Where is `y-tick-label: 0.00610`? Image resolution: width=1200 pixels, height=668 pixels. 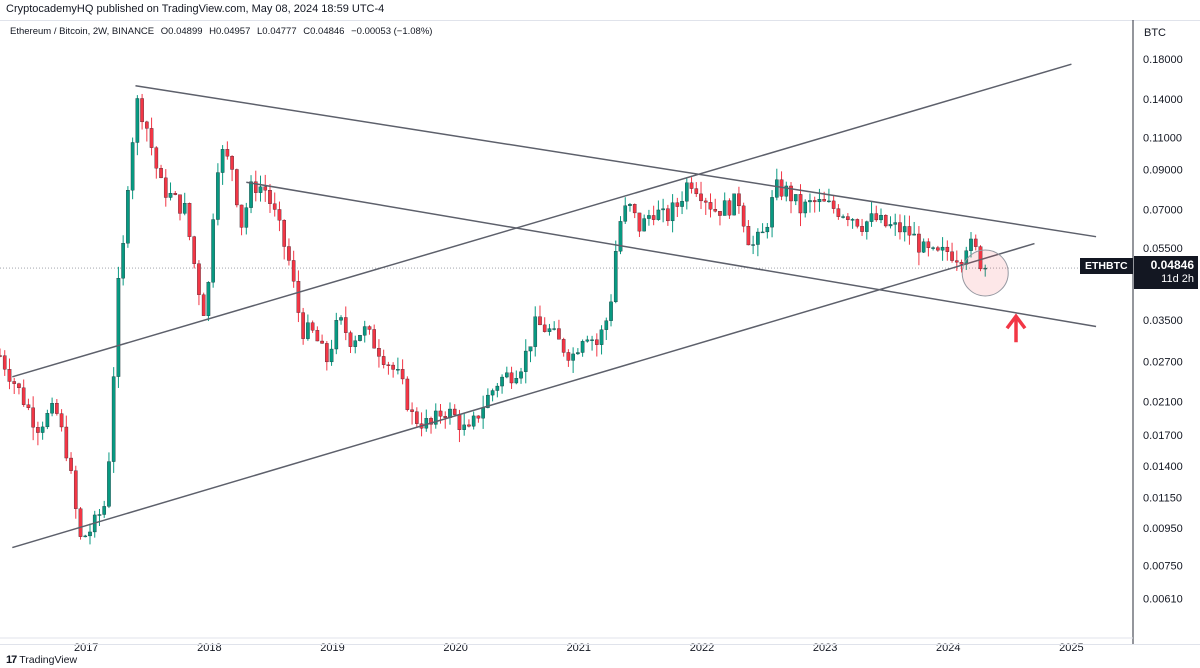
y-tick-label: 0.00610 is located at coordinates (1163, 600).